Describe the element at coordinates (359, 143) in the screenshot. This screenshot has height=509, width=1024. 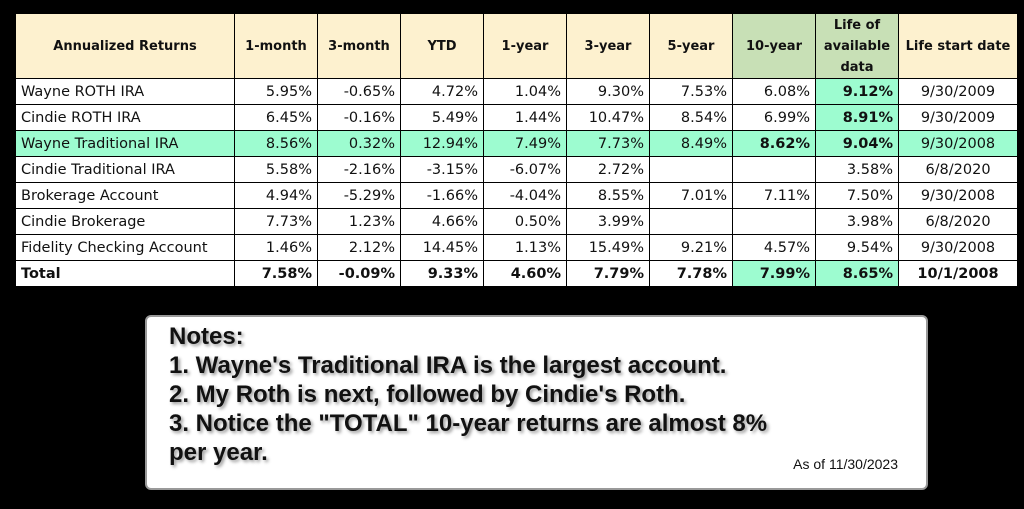
I see `table-cell: 0.32%` at that location.